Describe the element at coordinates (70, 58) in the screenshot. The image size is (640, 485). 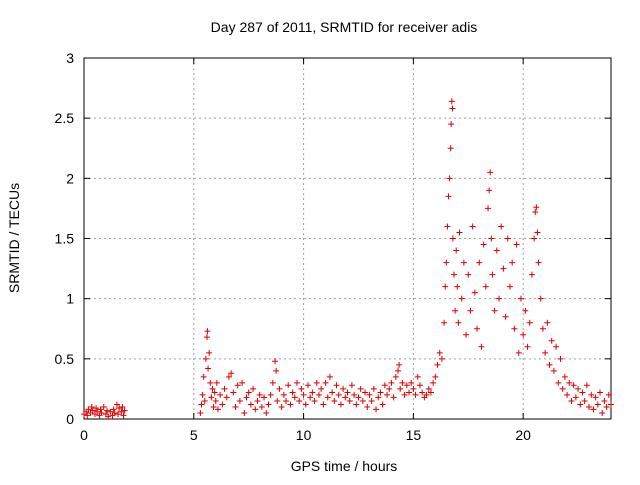
I see `y-tick-label: 3` at that location.